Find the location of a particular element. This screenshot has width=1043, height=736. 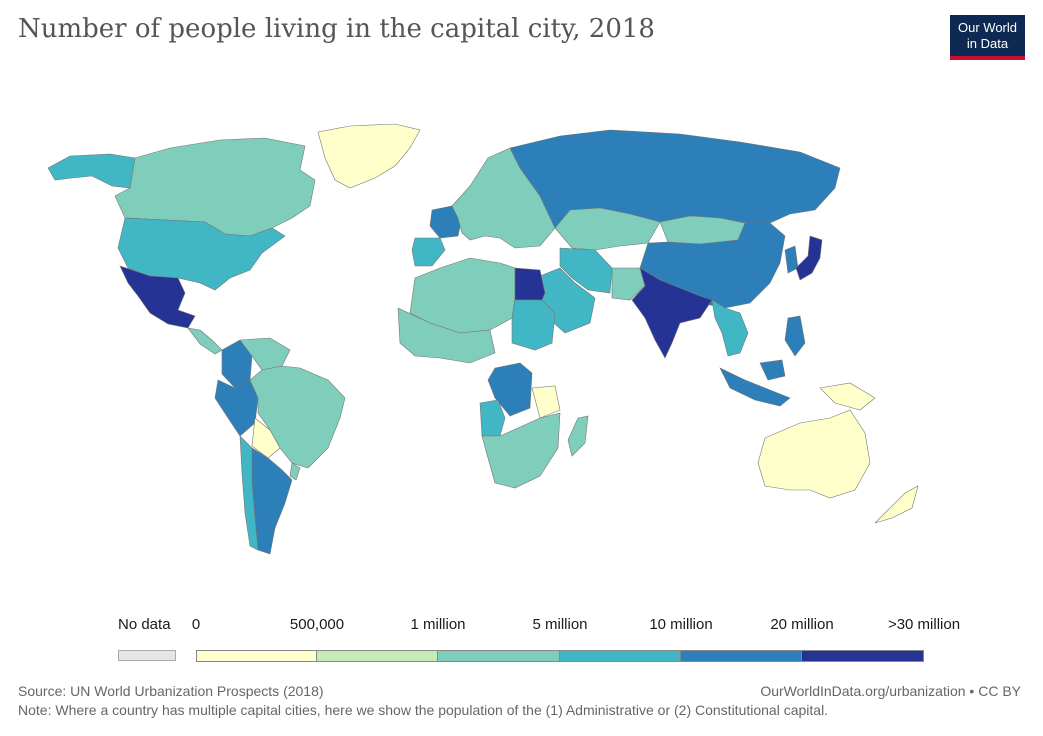

region-mexico is located at coordinates (157, 297).